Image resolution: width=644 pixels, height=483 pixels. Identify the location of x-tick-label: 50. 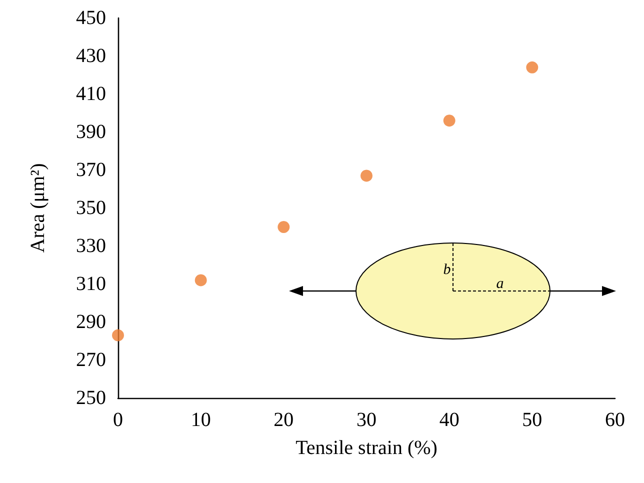
(532, 420).